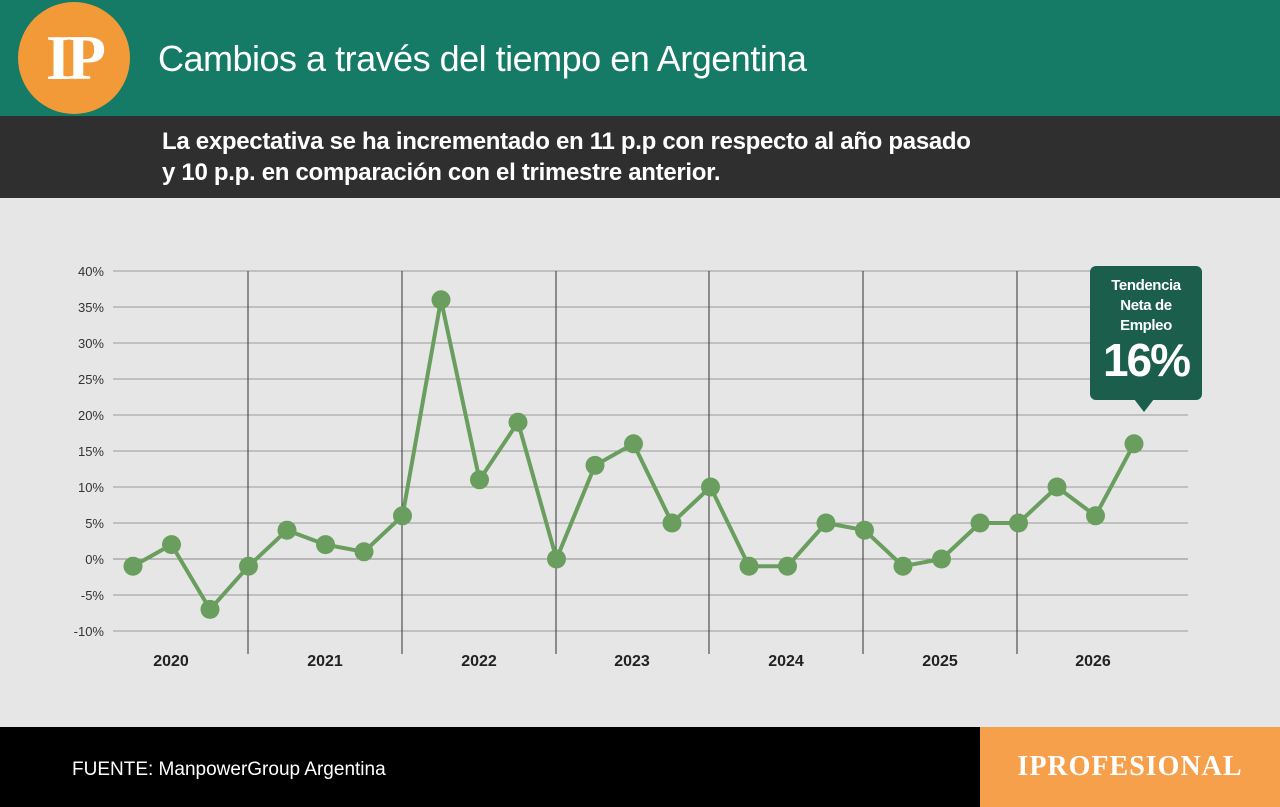  What do you see at coordinates (91, 343) in the screenshot?
I see `y-tick-label: 30%` at bounding box center [91, 343].